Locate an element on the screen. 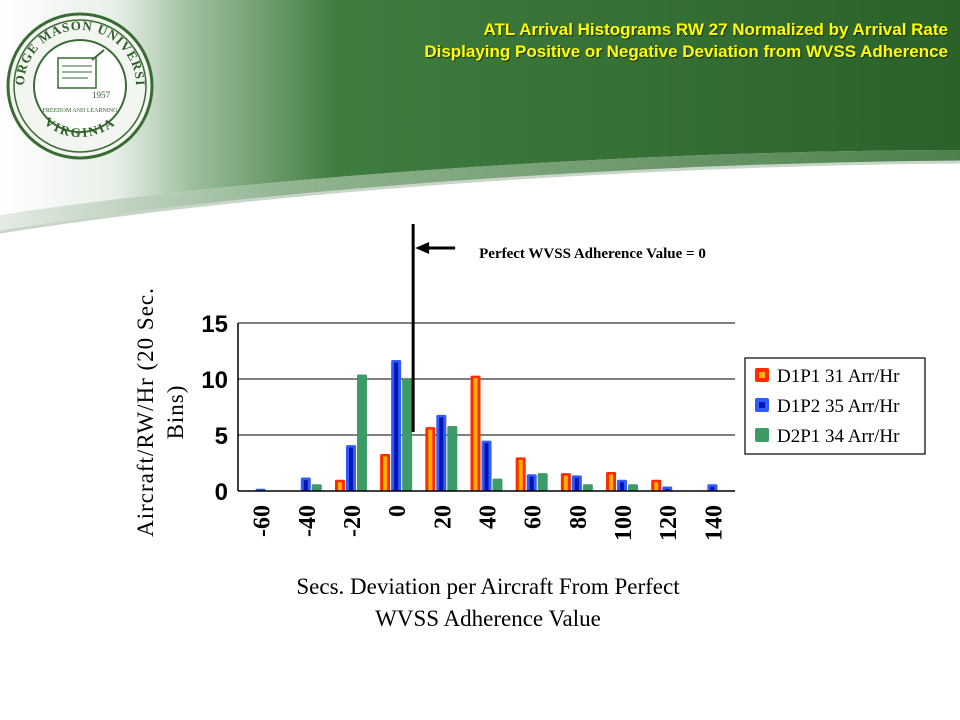 The height and width of the screenshot is (720, 960). gridlines is located at coordinates (486, 379).